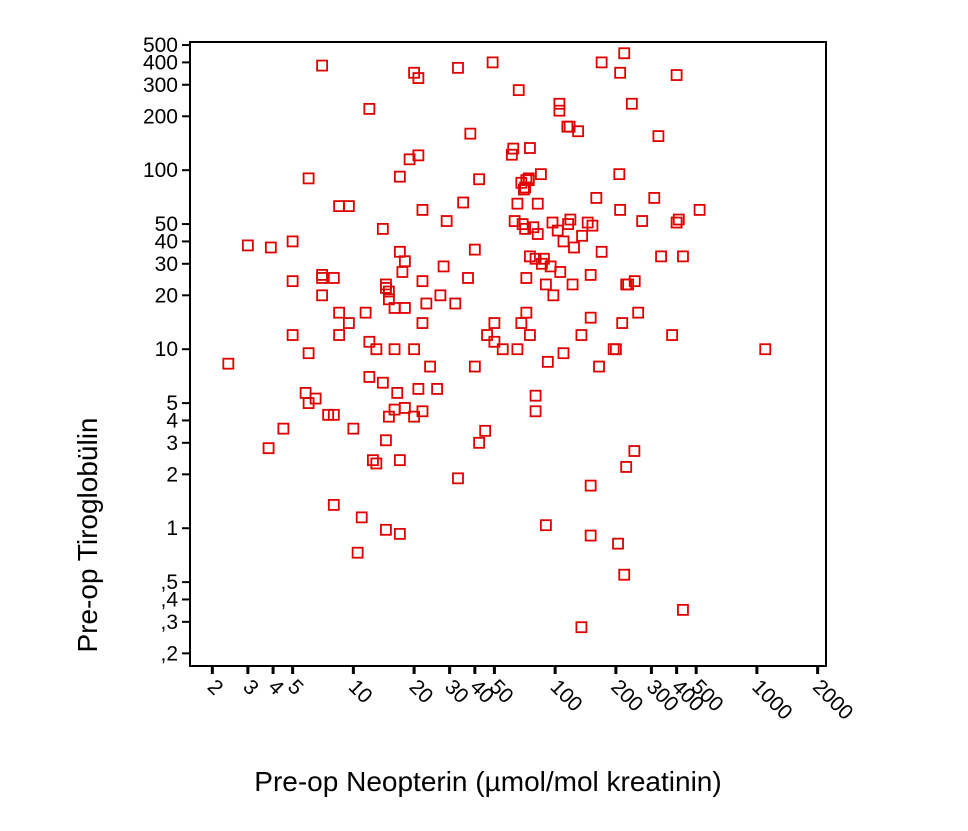 The image size is (968, 831). What do you see at coordinates (626, 695) in the screenshot?
I see `x-tick-label: 200` at bounding box center [626, 695].